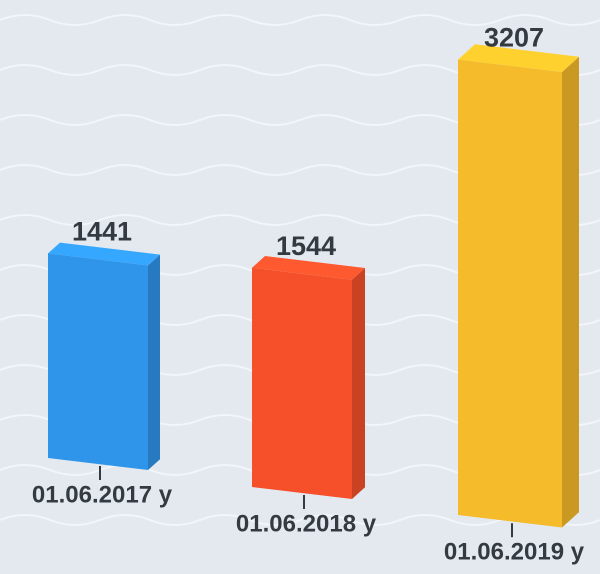  Describe the element at coordinates (306, 523) in the screenshot. I see `x-tick-label: 01.06.2018 y` at that location.